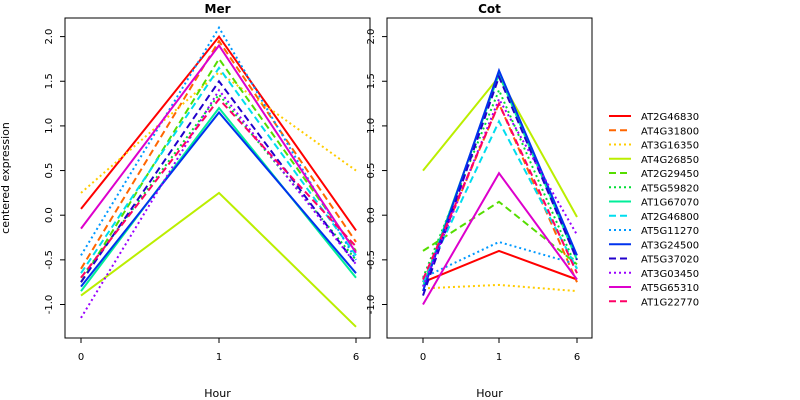 This screenshot has height=400, width=800. Describe the element at coordinates (670, 231) in the screenshot. I see `legend-label-AT5G11270: AT5G11270` at that location.